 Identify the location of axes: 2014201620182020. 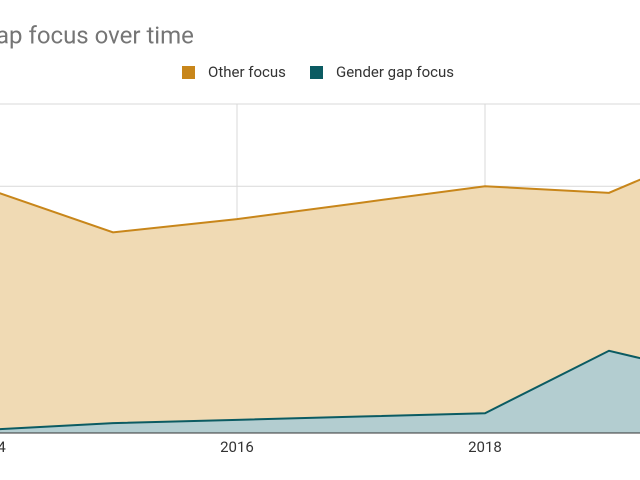
(320, 444).